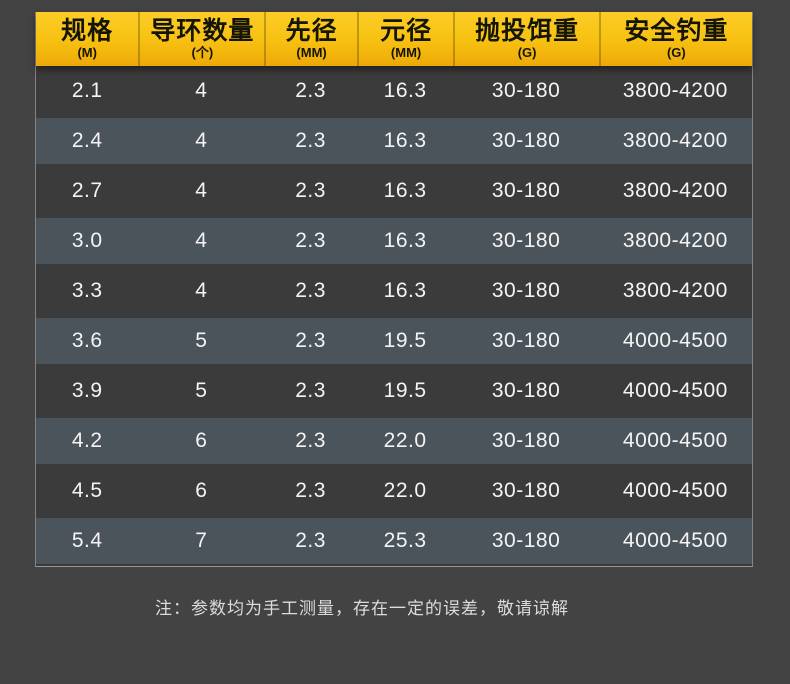 This screenshot has width=790, height=684. I want to click on table-cell: 25.3, so click(405, 540).